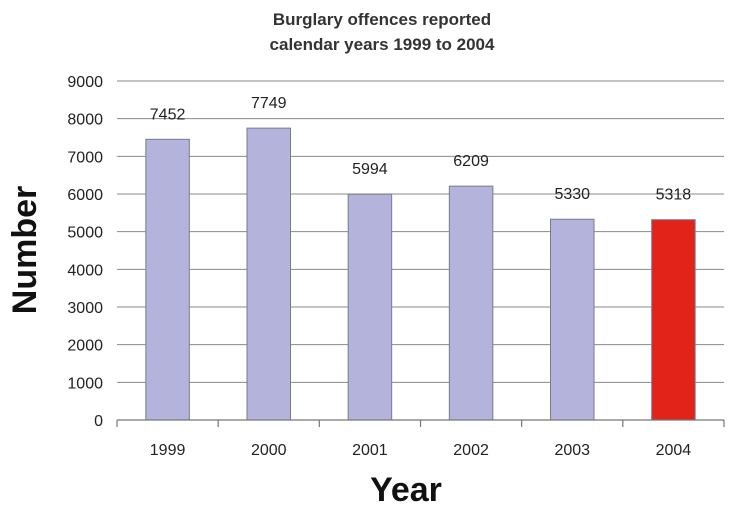 The height and width of the screenshot is (508, 731). Describe the element at coordinates (674, 195) in the screenshot. I see `data-label-2004: 5318` at that location.